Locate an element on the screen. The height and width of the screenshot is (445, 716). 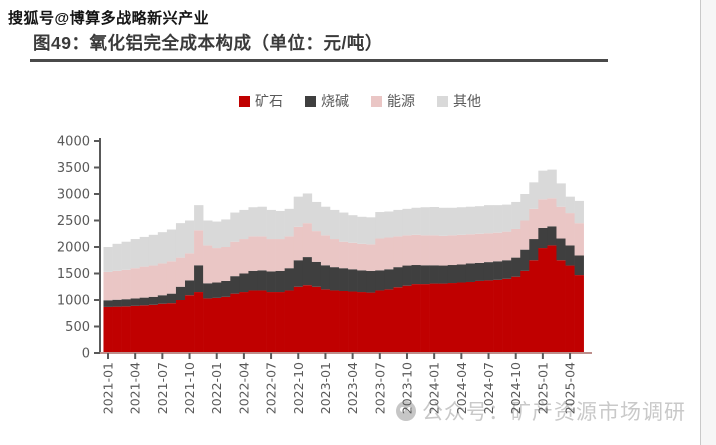
bar-segment-矿石-2022-06 is located at coordinates (262, 321).